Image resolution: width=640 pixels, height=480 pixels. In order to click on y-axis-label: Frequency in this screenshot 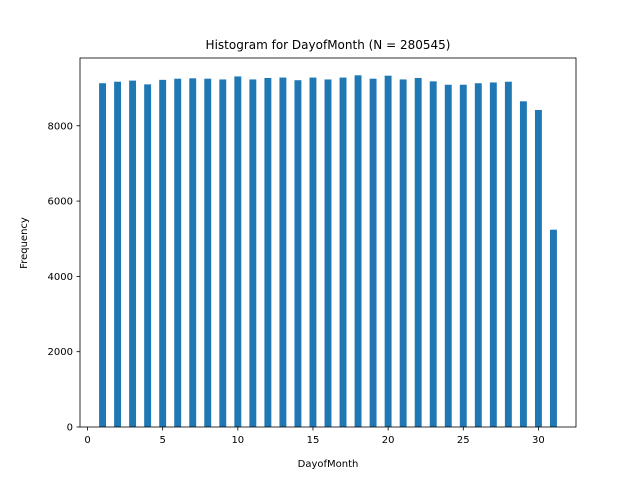, I will do `click(24, 243)`.